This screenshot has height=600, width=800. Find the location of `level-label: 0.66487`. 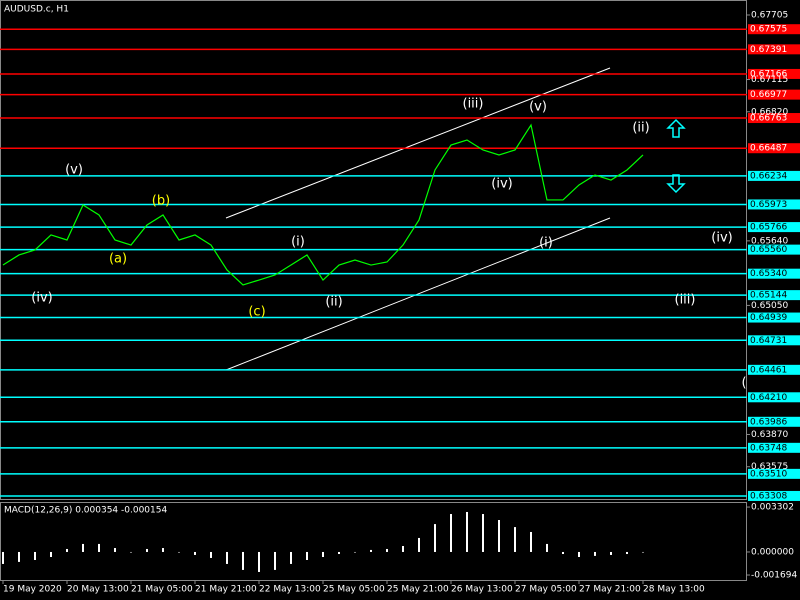

level-label: 0.66487 is located at coordinates (768, 149).